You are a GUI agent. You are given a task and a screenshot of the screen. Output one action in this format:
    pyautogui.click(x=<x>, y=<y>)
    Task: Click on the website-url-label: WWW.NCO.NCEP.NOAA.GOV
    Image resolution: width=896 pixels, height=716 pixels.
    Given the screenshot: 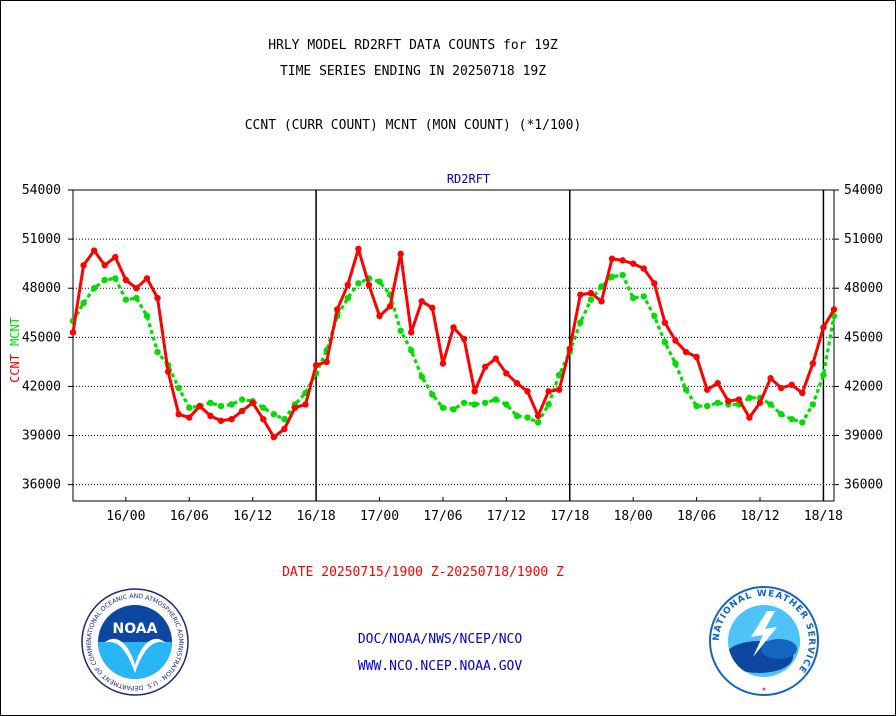 What is the action you would take?
    pyautogui.click(x=440, y=666)
    